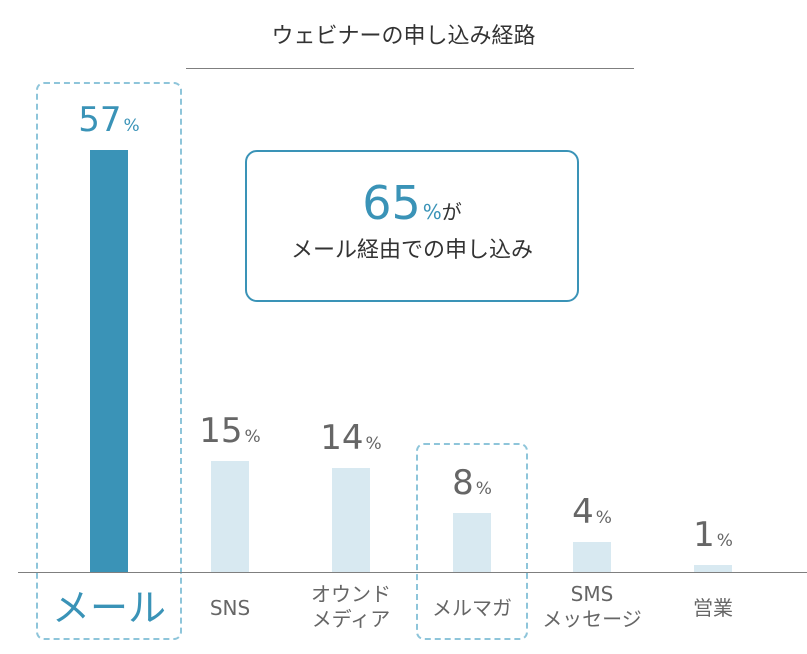 The width and height of the screenshot is (807, 654). Describe the element at coordinates (412, 572) in the screenshot. I see `x-axis-line` at that location.